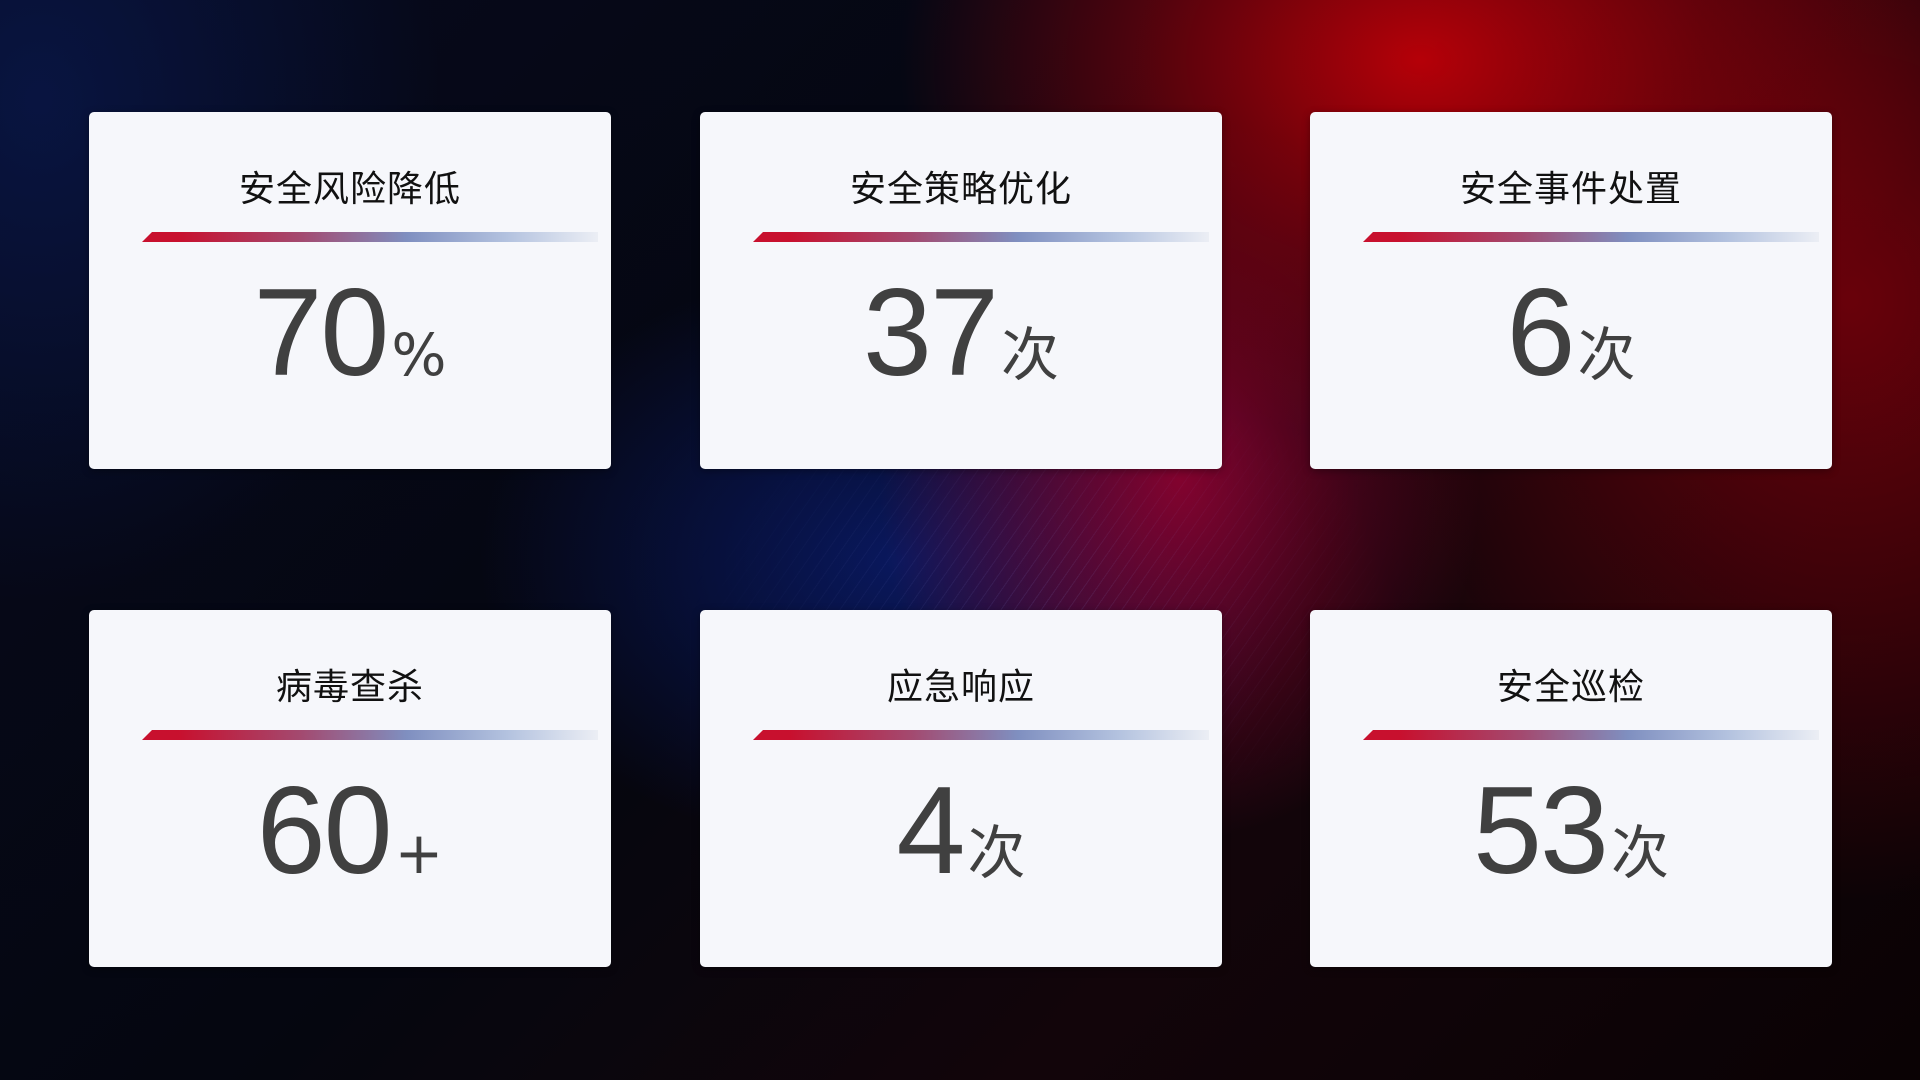 The width and height of the screenshot is (1920, 1080). I want to click on card-title: 应急响应, so click(960, 687).